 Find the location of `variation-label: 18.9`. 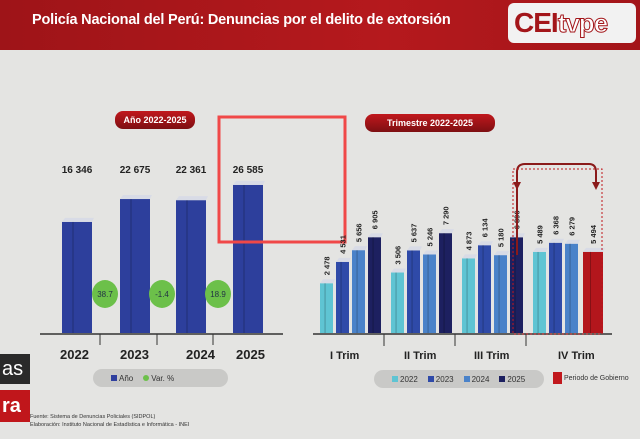

variation-label: 18.9 is located at coordinates (218, 294).